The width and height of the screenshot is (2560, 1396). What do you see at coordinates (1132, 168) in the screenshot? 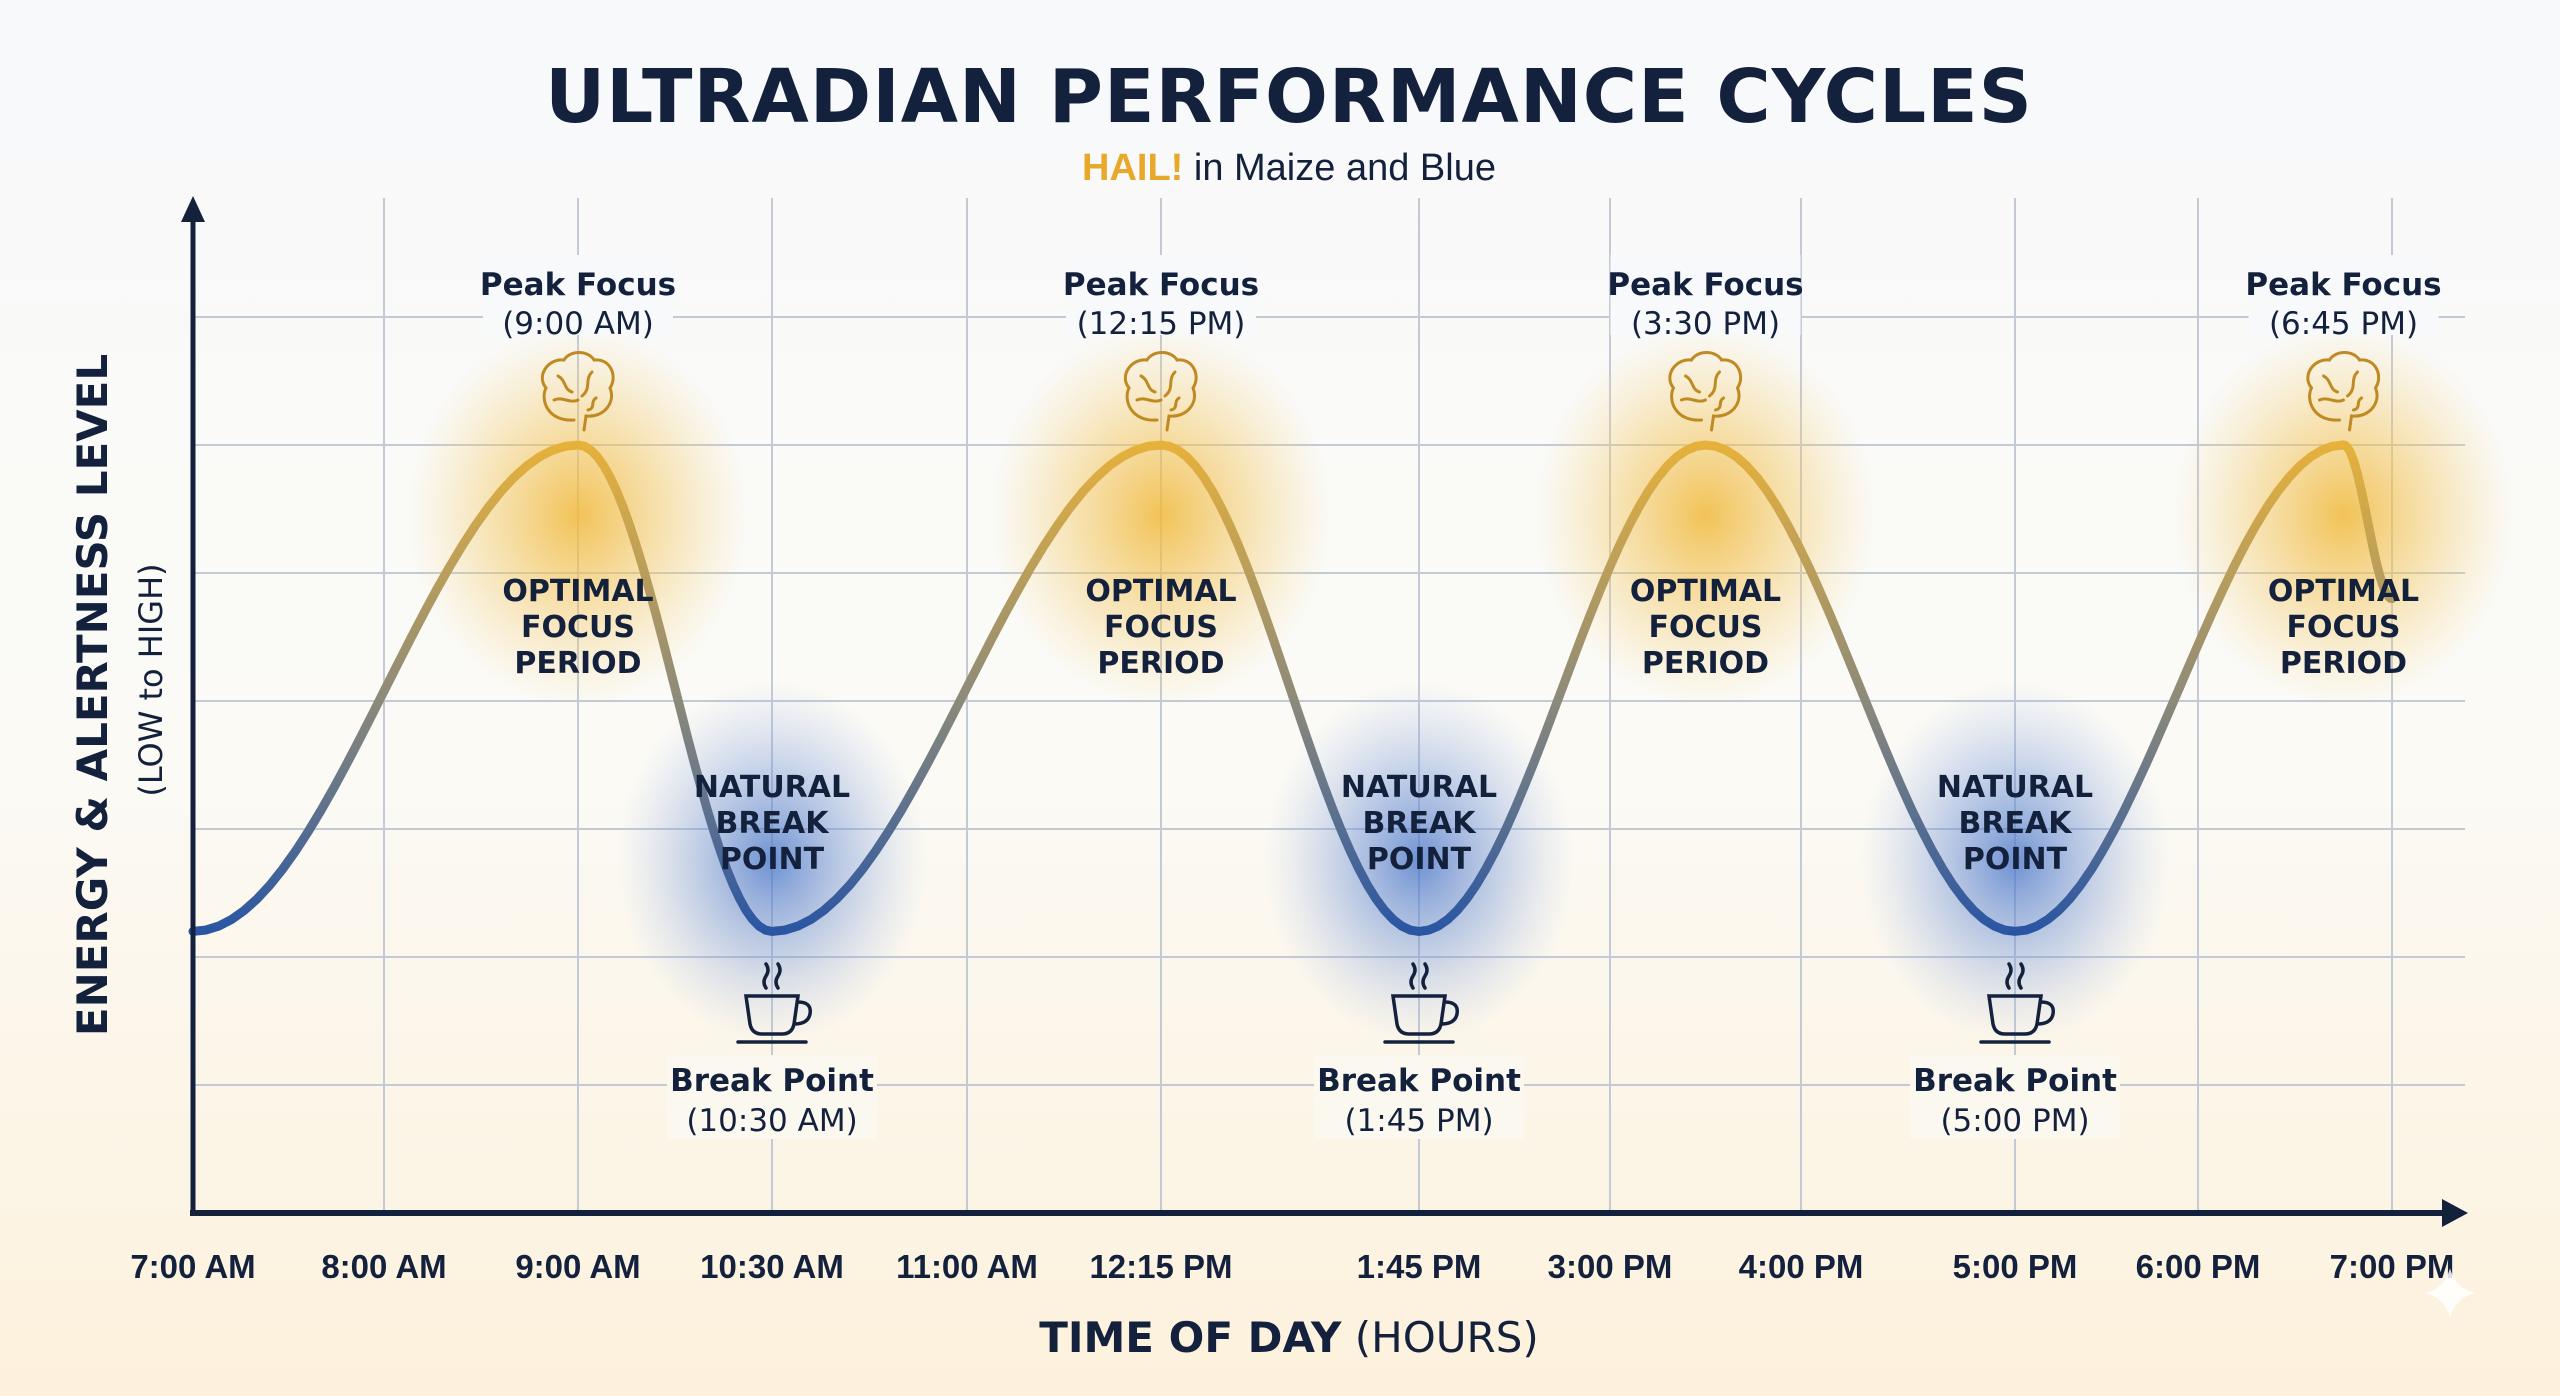
I see `subtitle-highlight: HAIL!` at bounding box center [1132, 168].